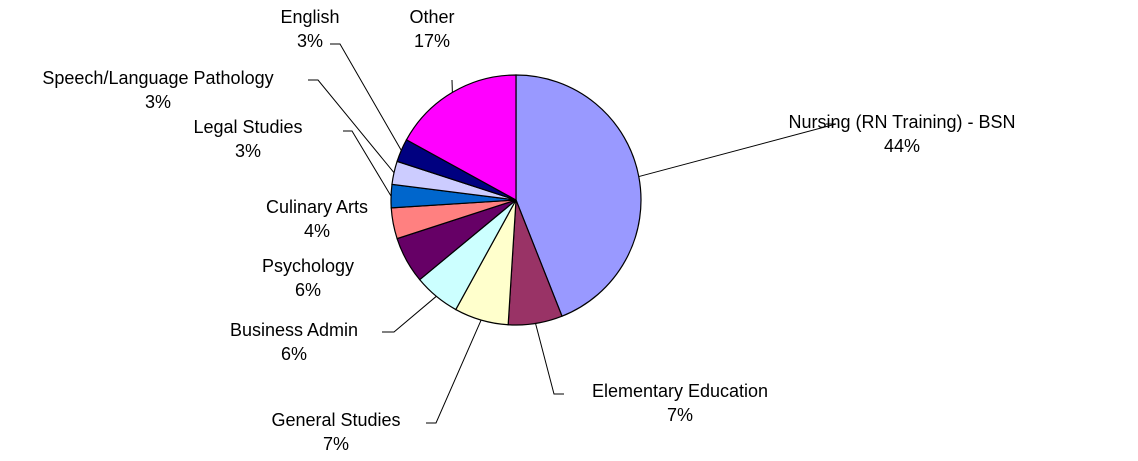 The width and height of the screenshot is (1138, 461). Describe the element at coordinates (157, 78) in the screenshot. I see `slice-label-speech-language-pathology: Speech/Language Pathology` at that location.